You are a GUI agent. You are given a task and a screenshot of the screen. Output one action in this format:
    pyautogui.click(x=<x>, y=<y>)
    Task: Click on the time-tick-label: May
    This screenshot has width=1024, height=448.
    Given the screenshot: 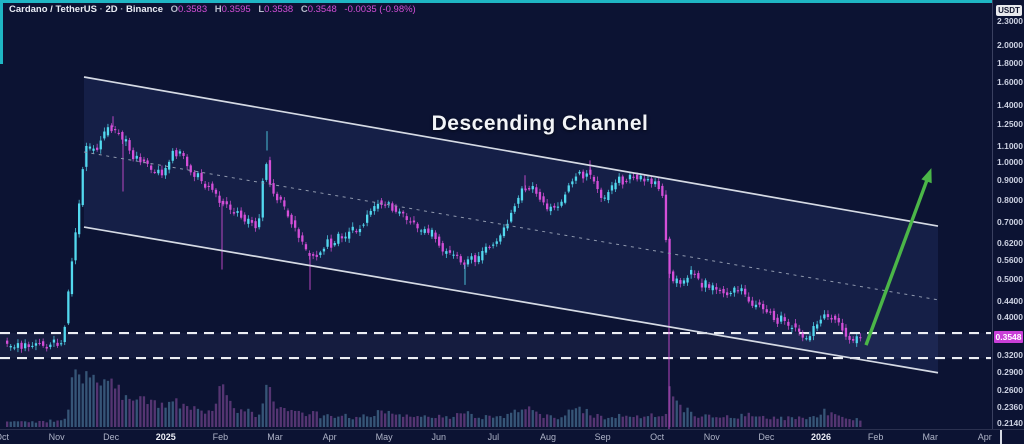 What is the action you would take?
    pyautogui.click(x=384, y=437)
    